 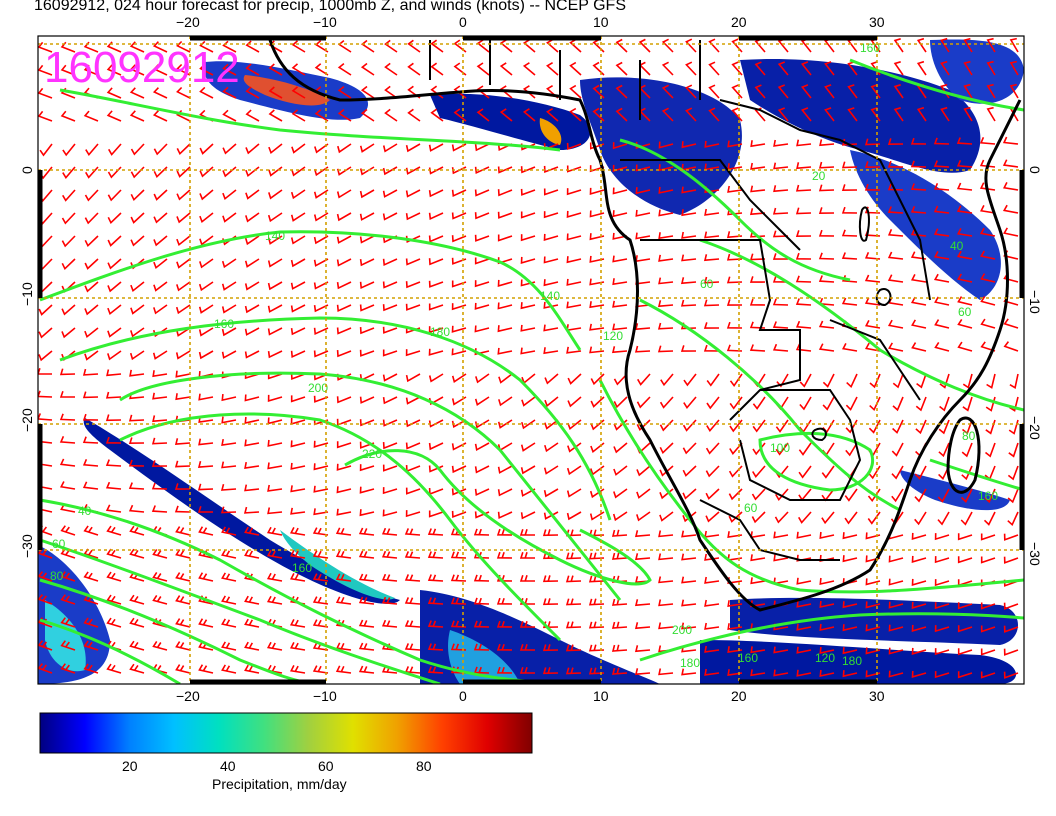 What do you see at coordinates (1035, 428) in the screenshot?
I see `y-tick-label: −20` at bounding box center [1035, 428].